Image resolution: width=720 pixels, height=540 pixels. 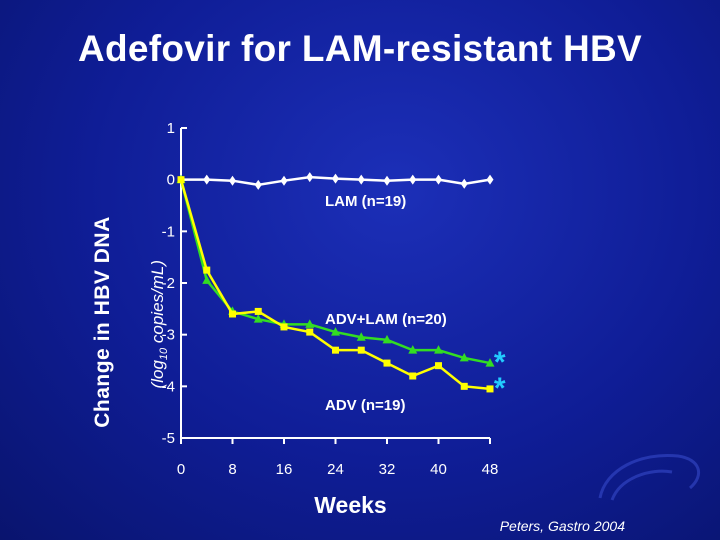 What do you see at coordinates (350, 505) in the screenshot?
I see `x-axis-label: Weeks` at bounding box center [350, 505].